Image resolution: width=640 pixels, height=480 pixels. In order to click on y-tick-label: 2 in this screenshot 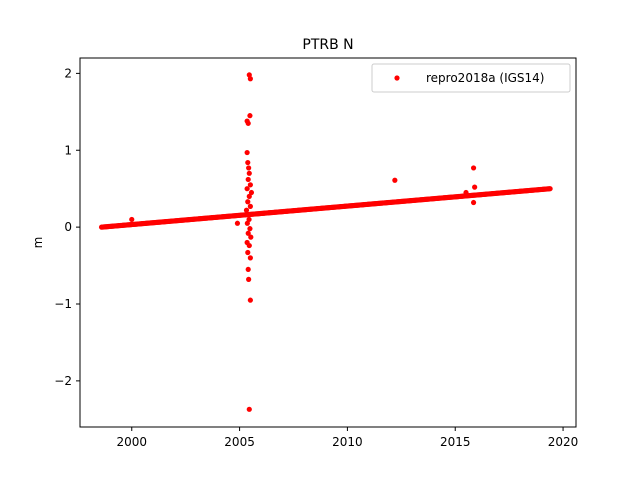, I will do `click(68, 73)`.